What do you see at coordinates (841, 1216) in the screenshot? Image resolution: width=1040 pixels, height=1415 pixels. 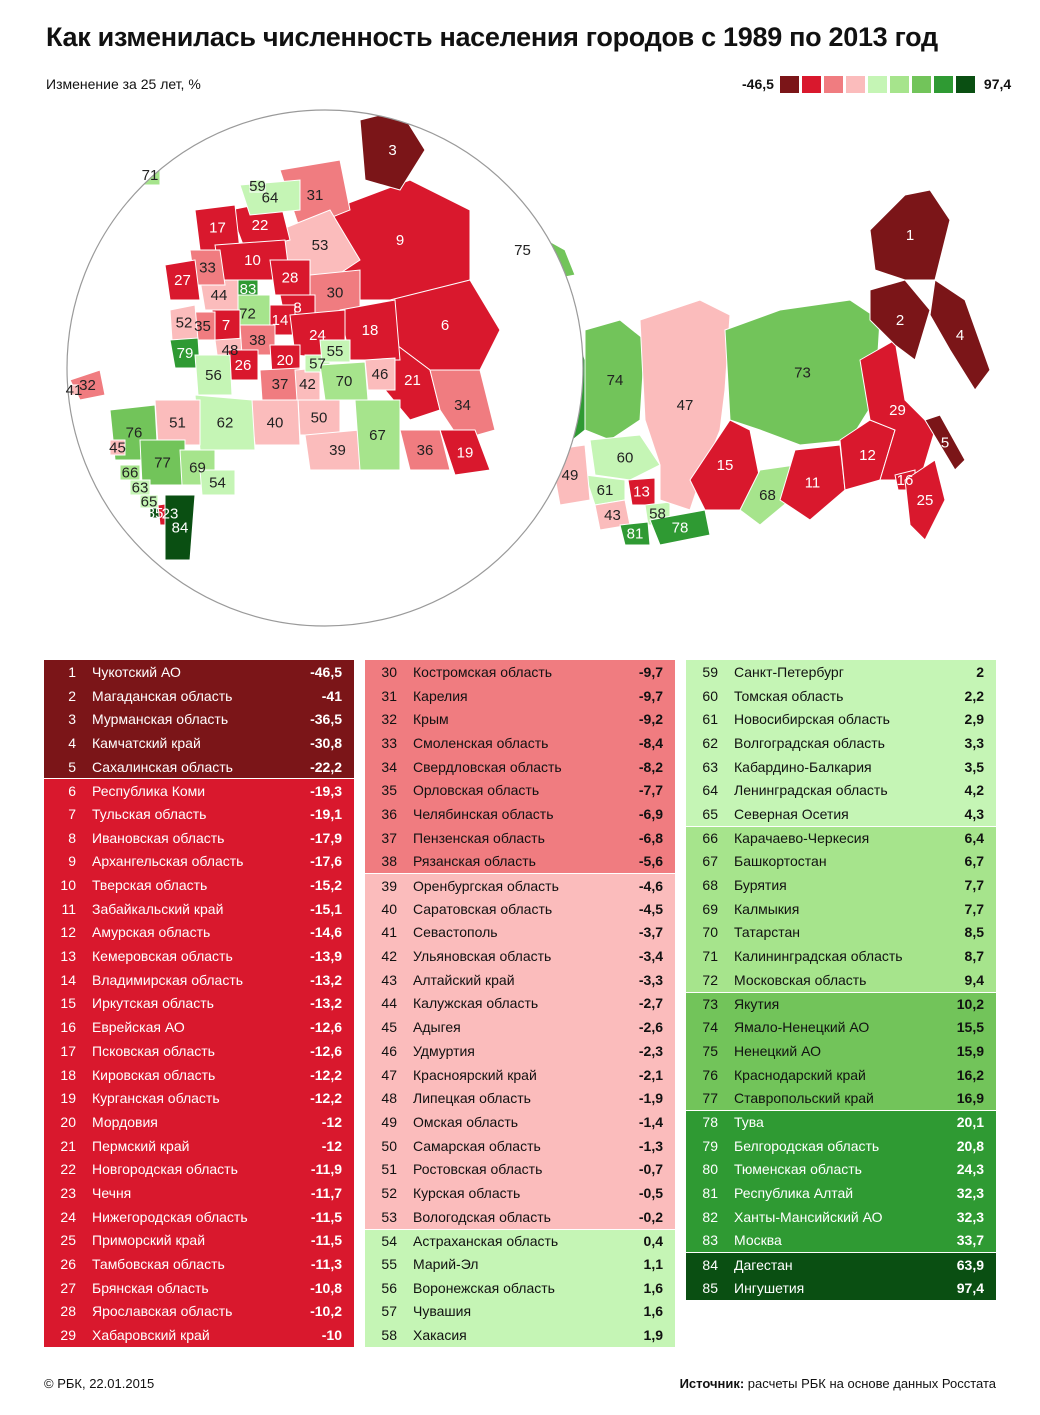 I see `table-row: 82 Ханты-Мансийский АО 32,3` at bounding box center [841, 1216].